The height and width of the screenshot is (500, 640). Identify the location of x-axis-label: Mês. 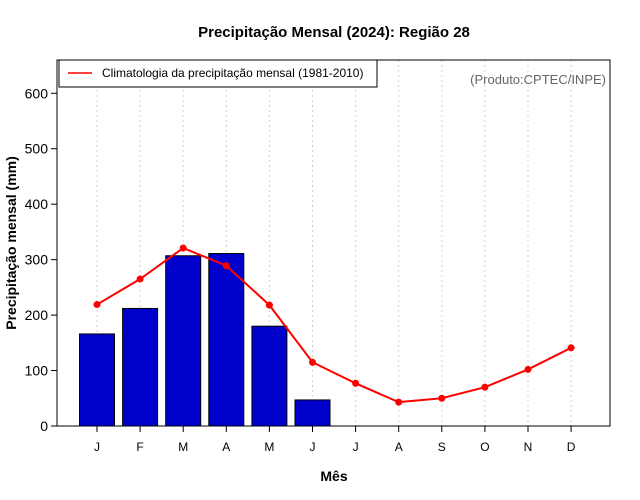
(333, 476).